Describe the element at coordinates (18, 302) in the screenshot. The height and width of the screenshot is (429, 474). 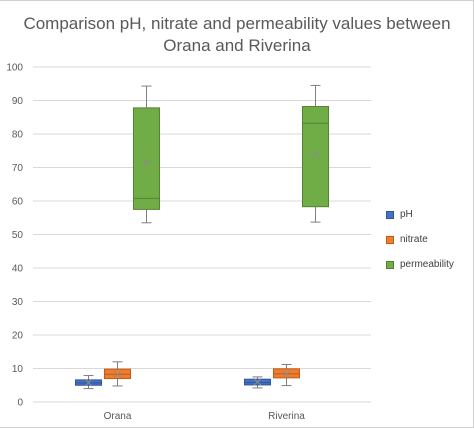
I see `y-tick-label-30: 30` at that location.